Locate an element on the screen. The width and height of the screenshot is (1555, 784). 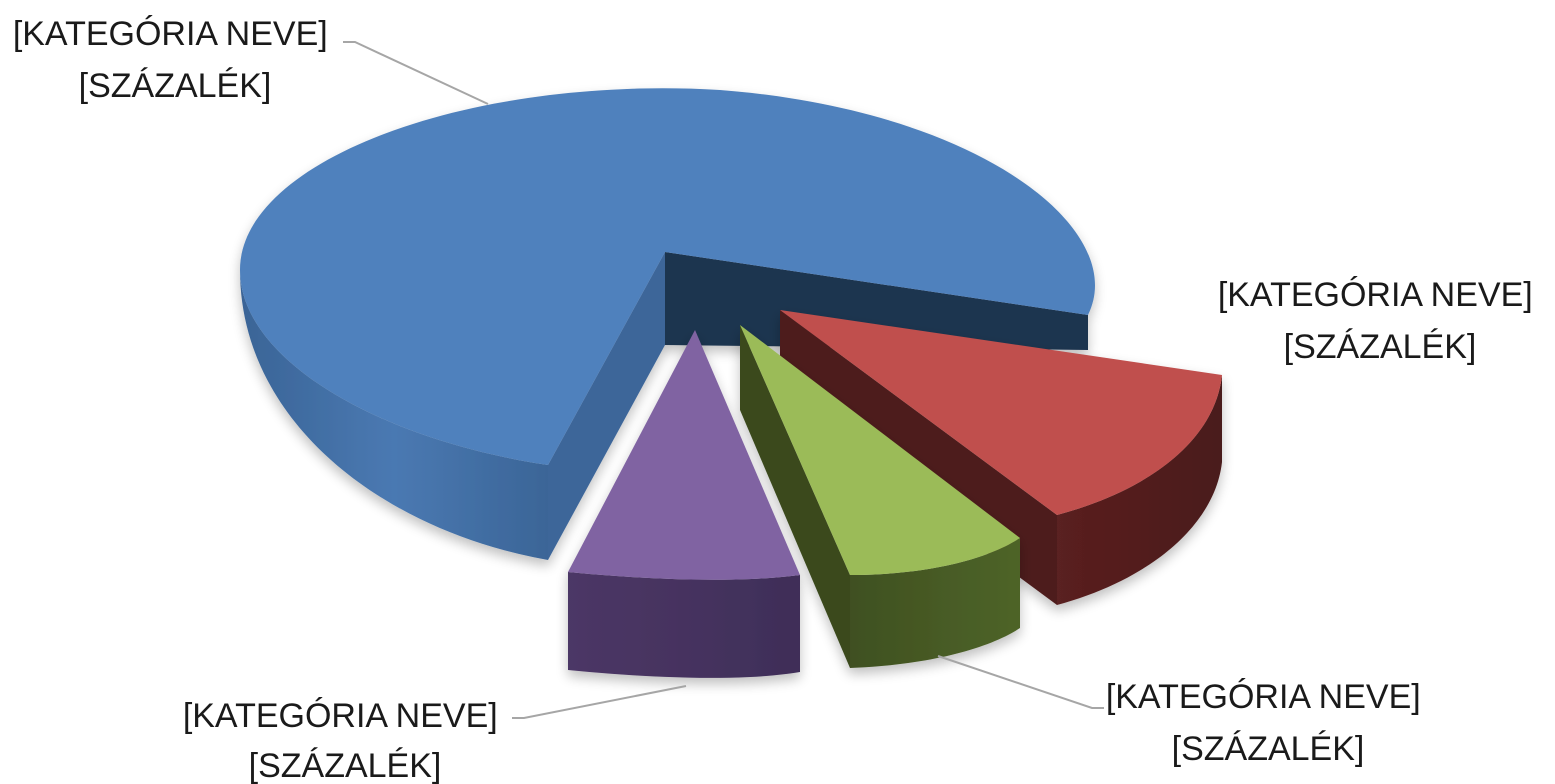
slice-1-label: [KATEGÓRIA NEVE] [SZÁZALÉK] is located at coordinates (175, 60).